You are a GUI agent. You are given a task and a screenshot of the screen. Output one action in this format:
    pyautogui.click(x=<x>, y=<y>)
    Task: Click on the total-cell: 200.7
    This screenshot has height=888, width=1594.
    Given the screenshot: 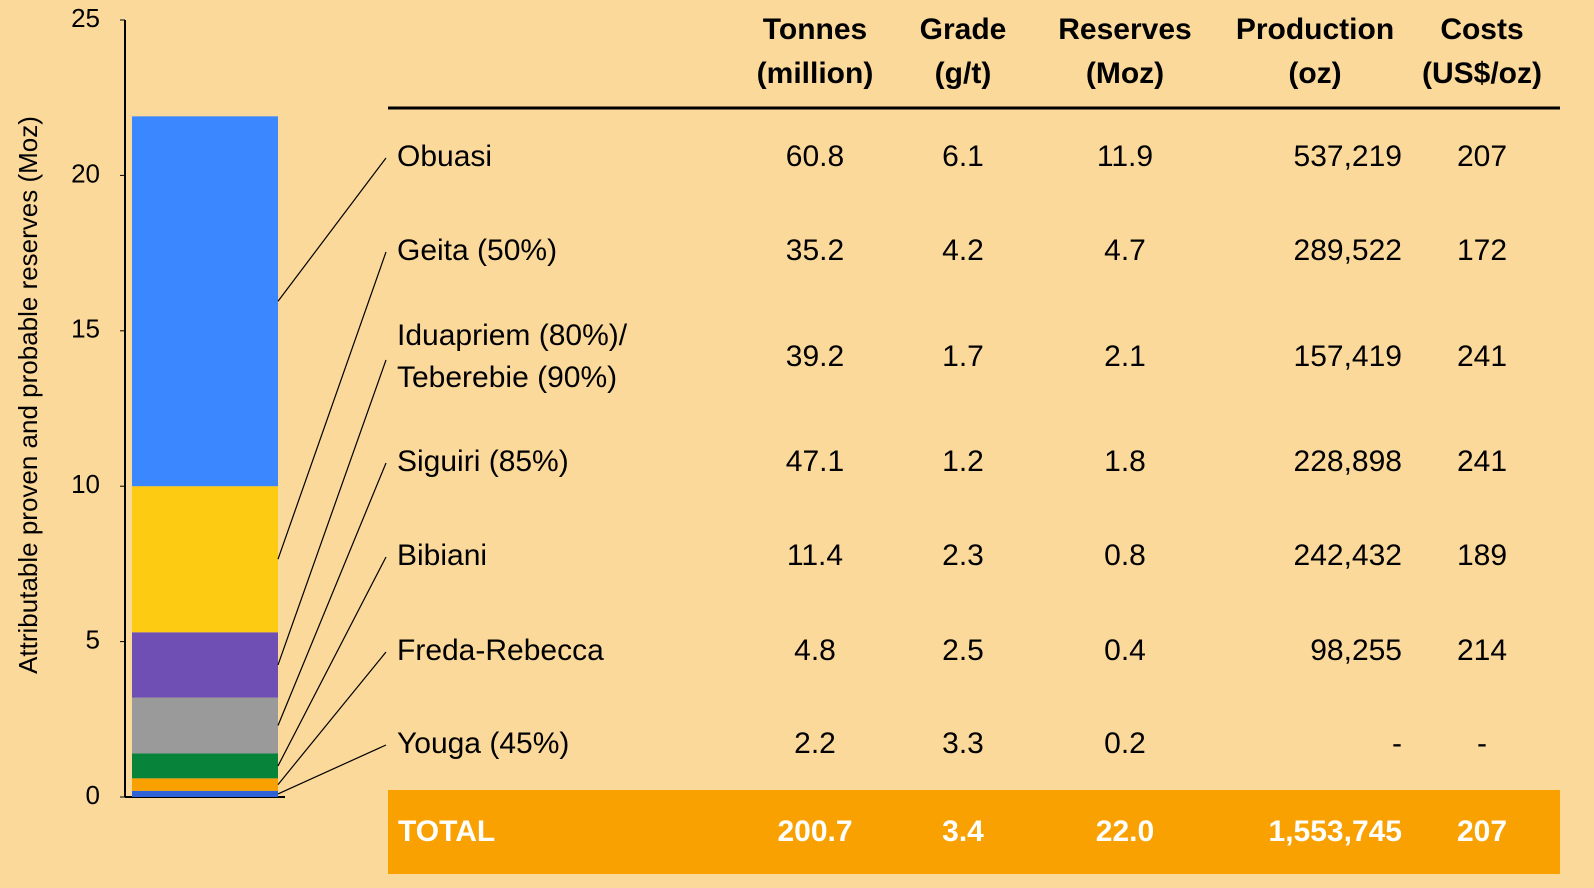 What is the action you would take?
    pyautogui.click(x=814, y=831)
    